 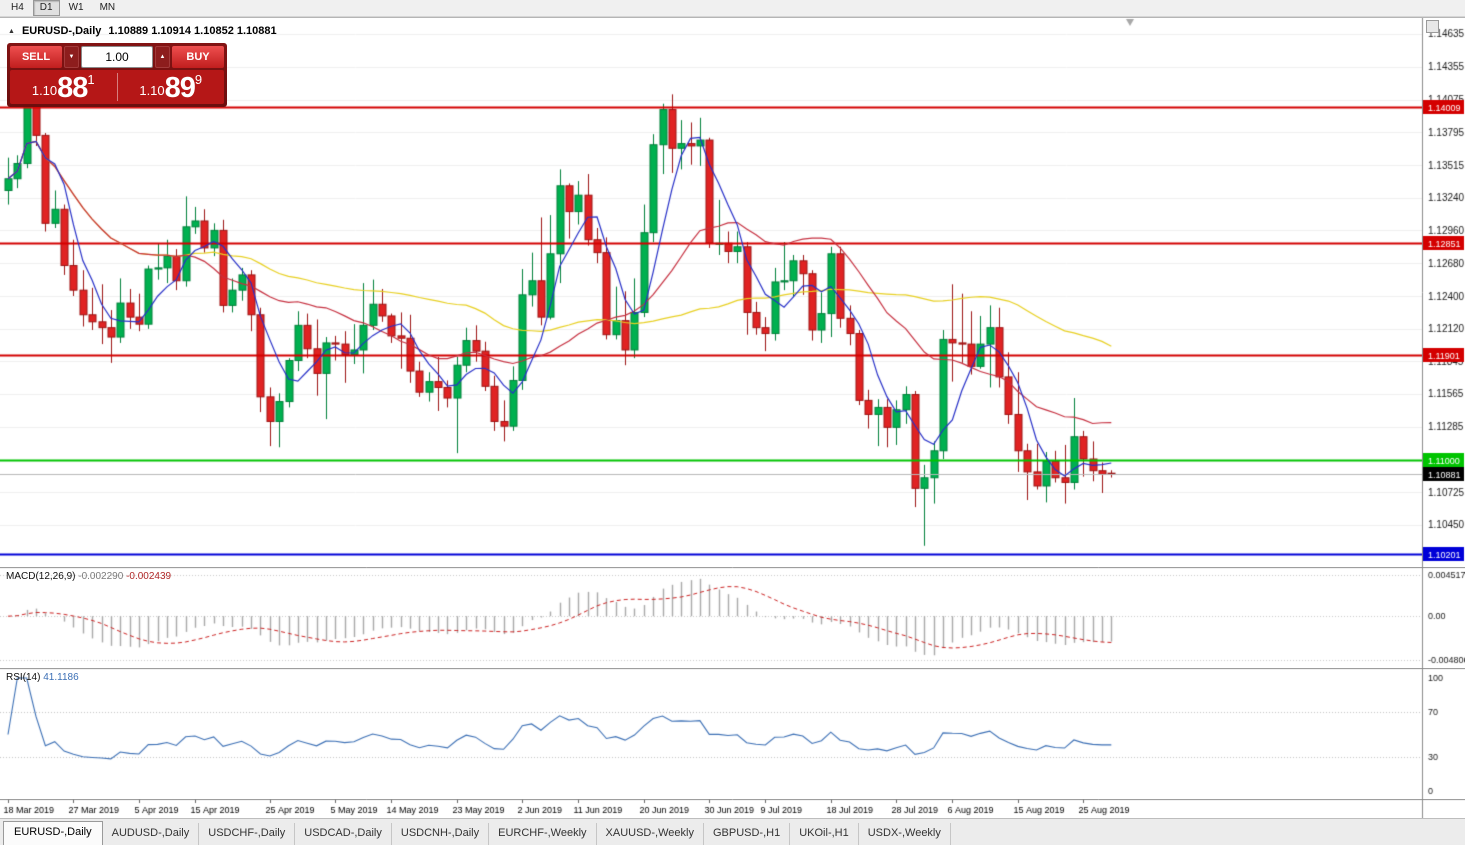 I want to click on trade-panel-prices: 1.10 88 1 1.10 89 9, so click(x=117, y=87).